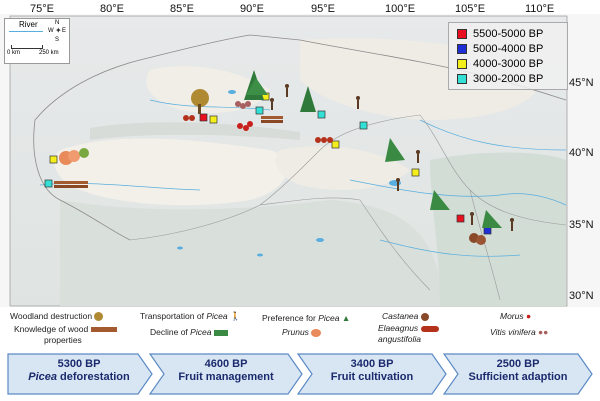 Image resolution: width=600 pixels, height=401 pixels. What do you see at coordinates (323, 9) in the screenshot?
I see `lon-label: 95°E` at bounding box center [323, 9].